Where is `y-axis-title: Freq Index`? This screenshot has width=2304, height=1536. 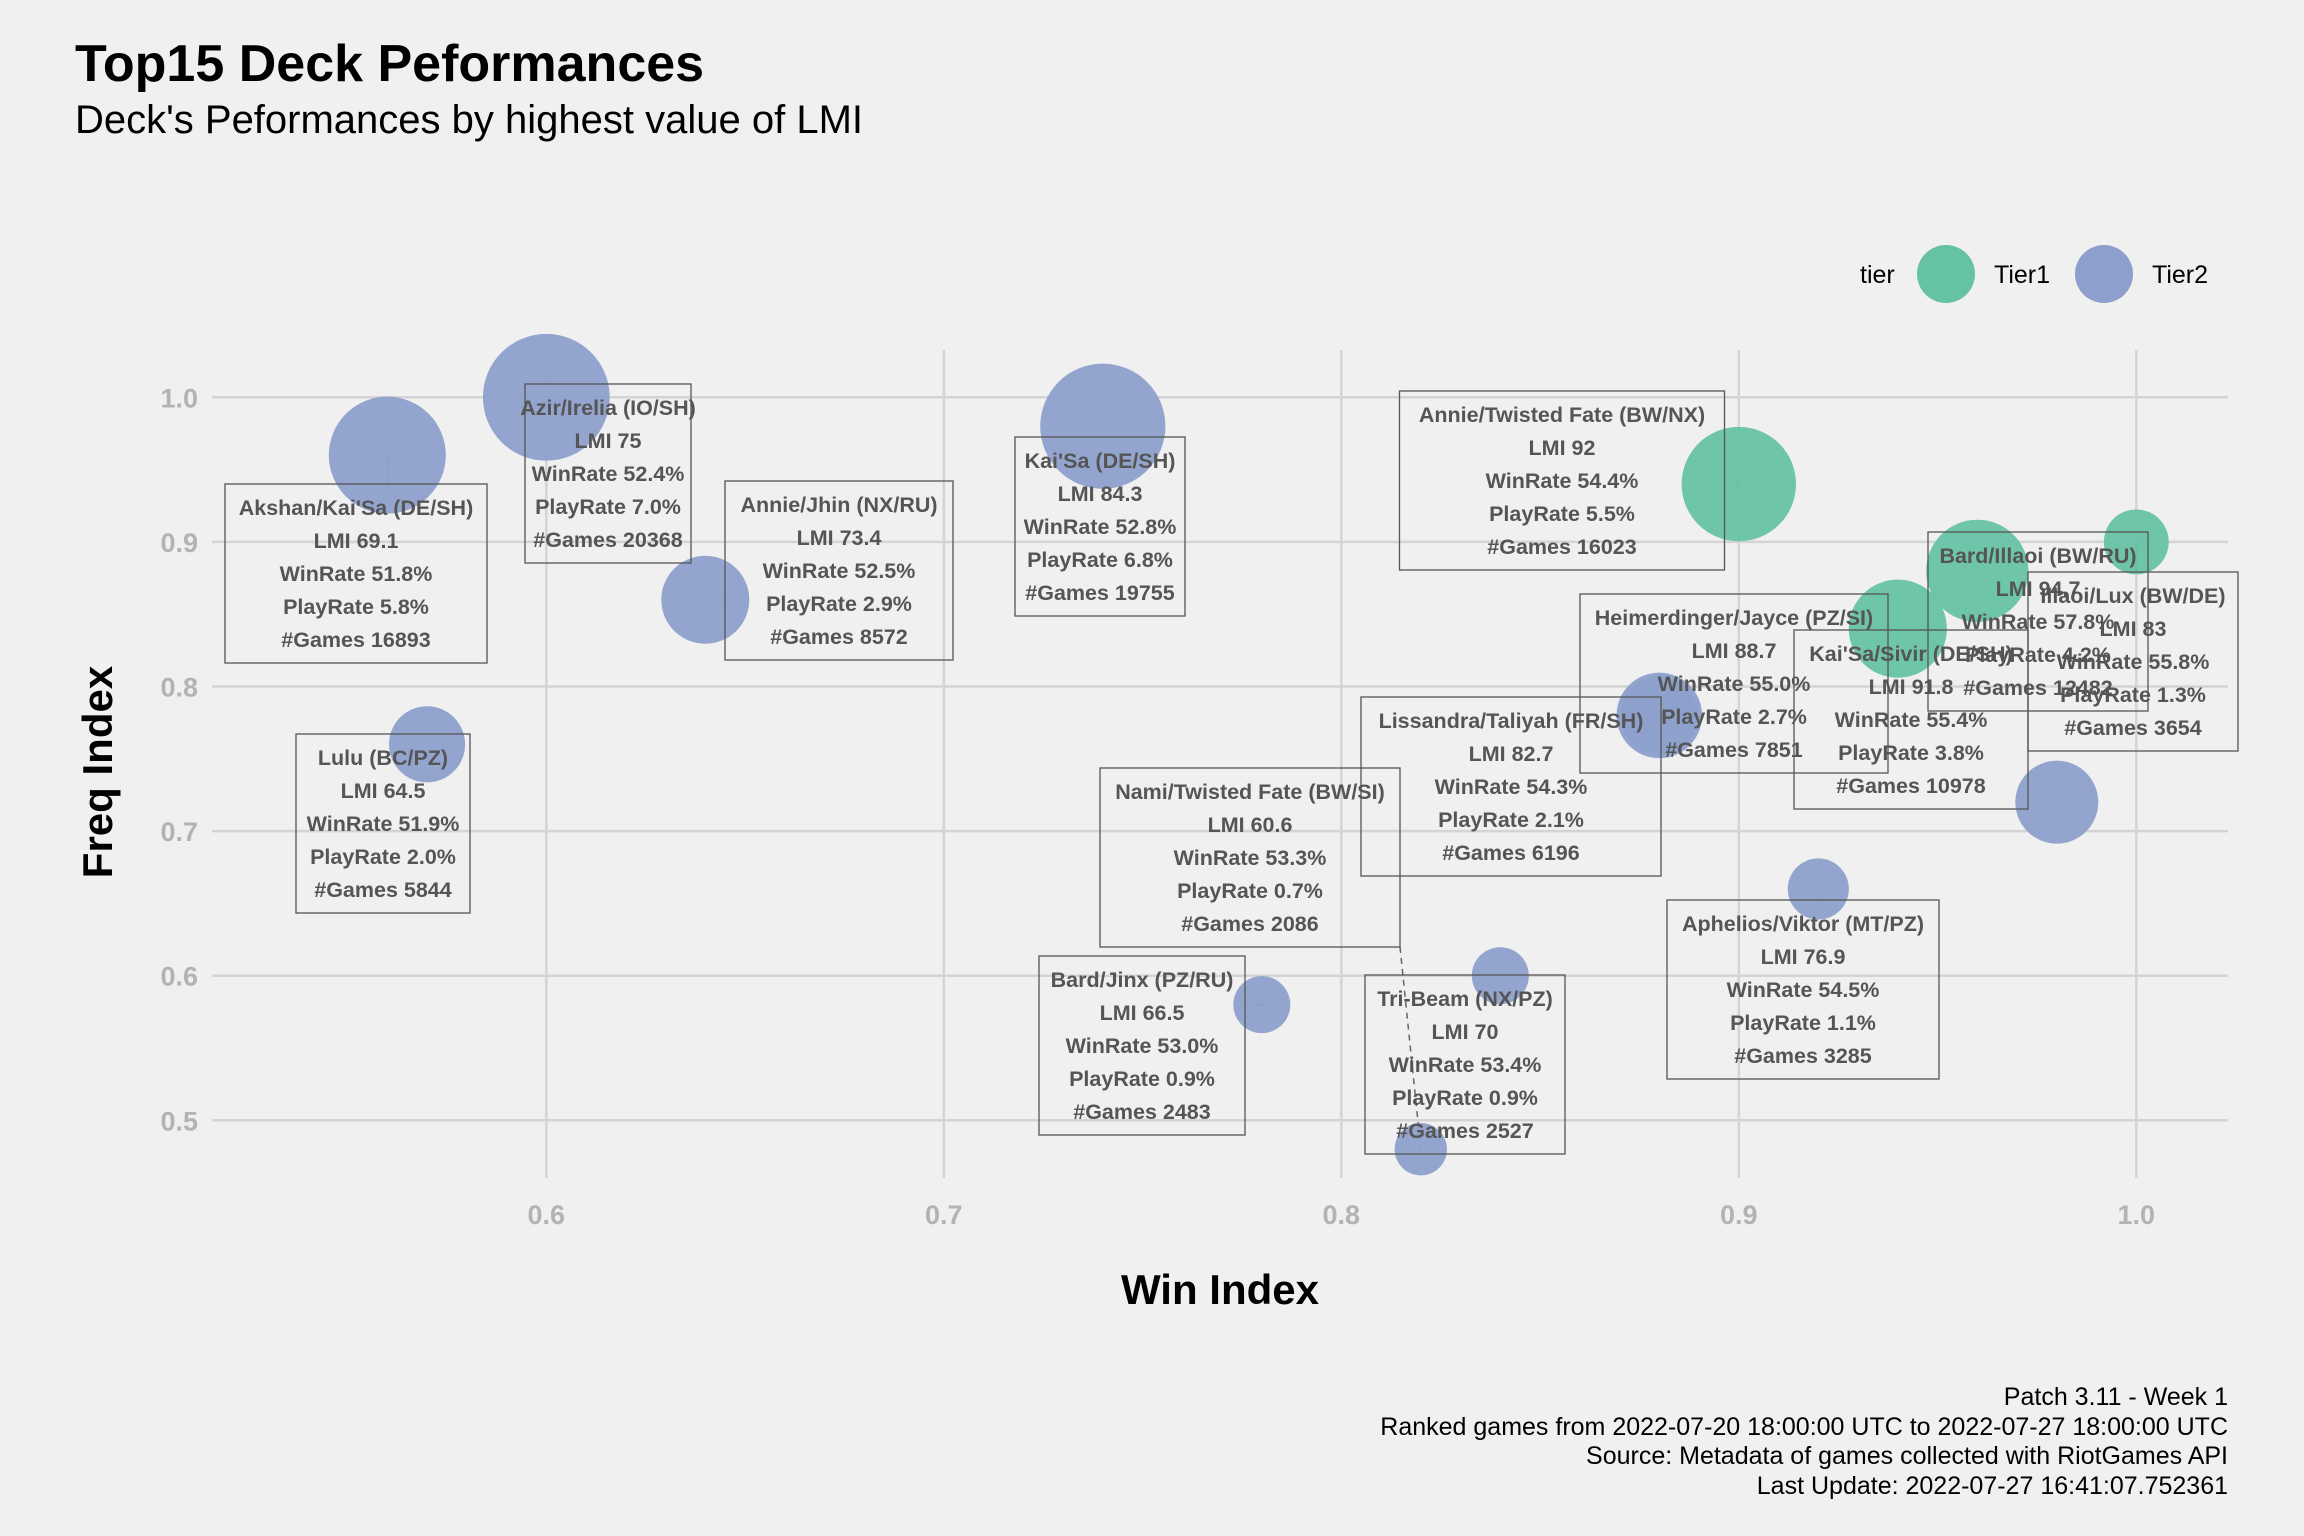 y-axis-title: Freq Index is located at coordinates (97, 771).